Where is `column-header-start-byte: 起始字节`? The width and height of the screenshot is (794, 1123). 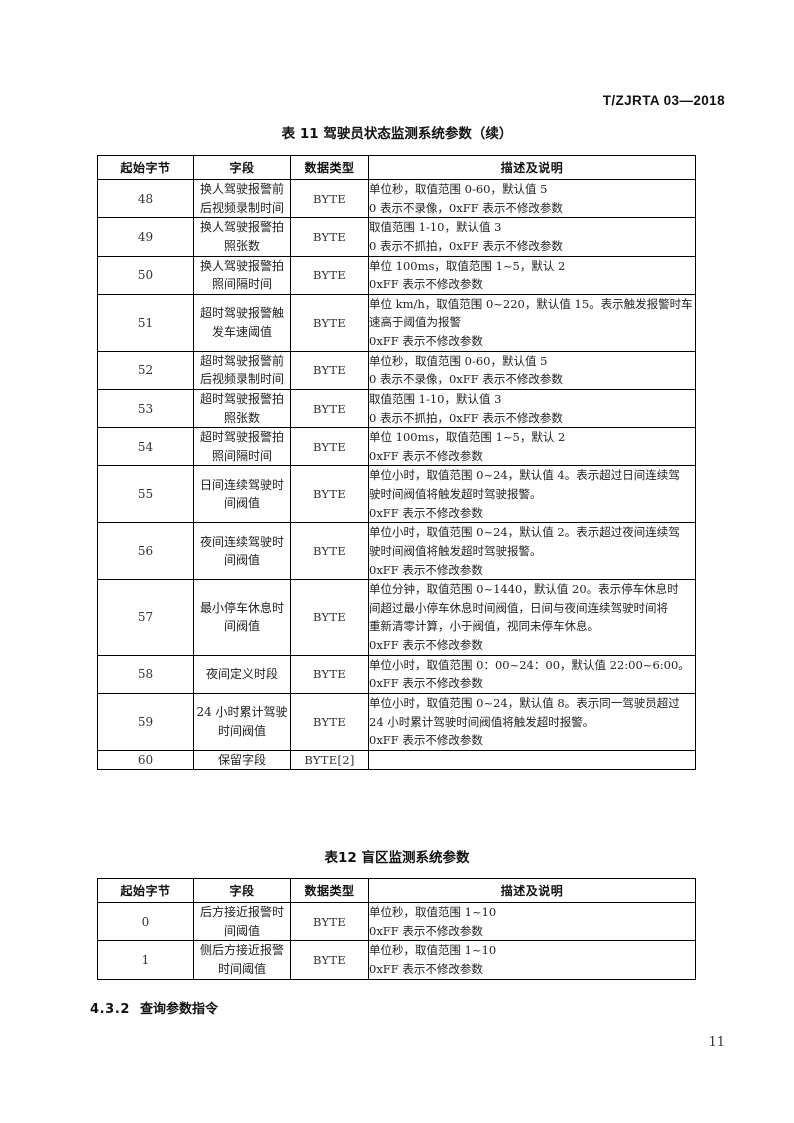
column-header-start-byte: 起始字节 is located at coordinates (145, 890).